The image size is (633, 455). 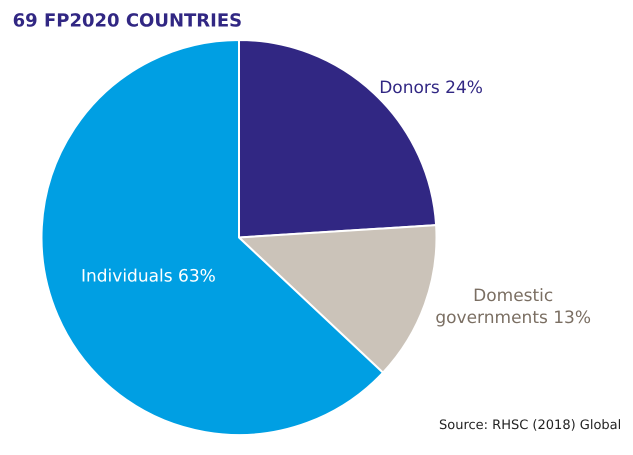 I want to click on chart-title: 69 FP2020 COUNTRIES, so click(x=127, y=21).